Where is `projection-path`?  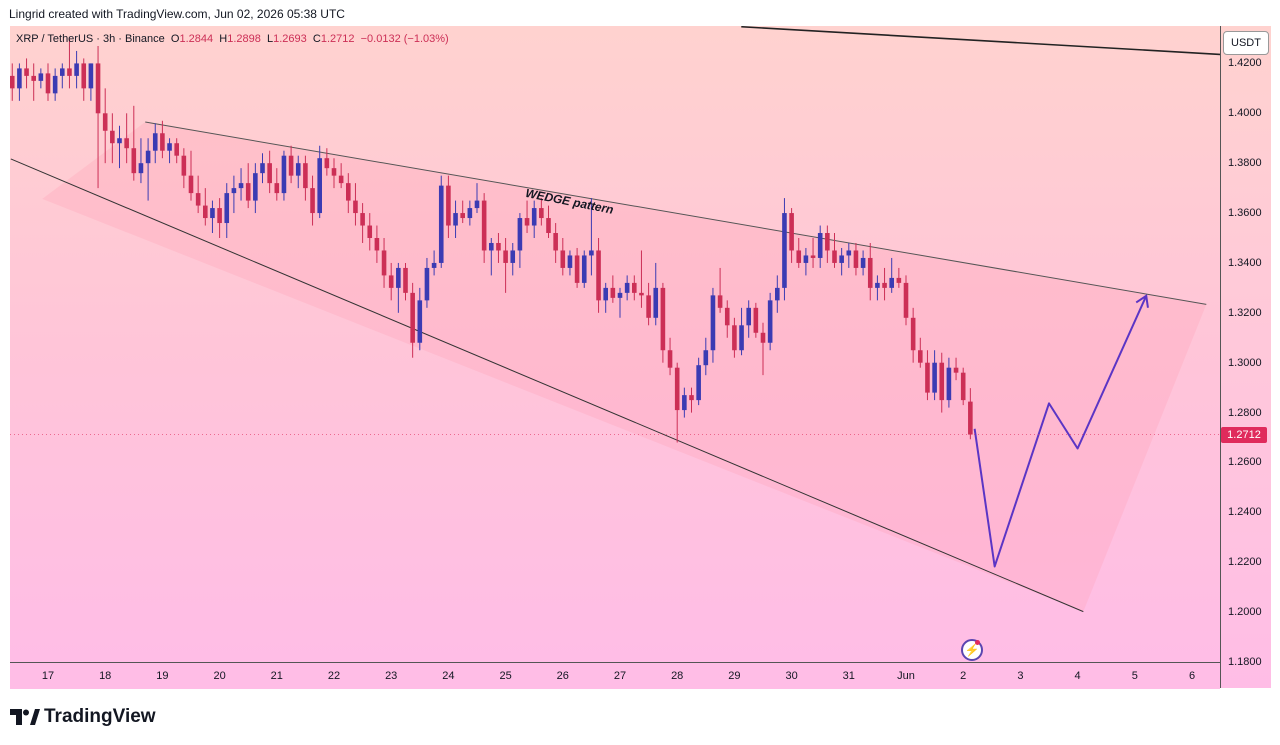 projection-path is located at coordinates (1060, 431).